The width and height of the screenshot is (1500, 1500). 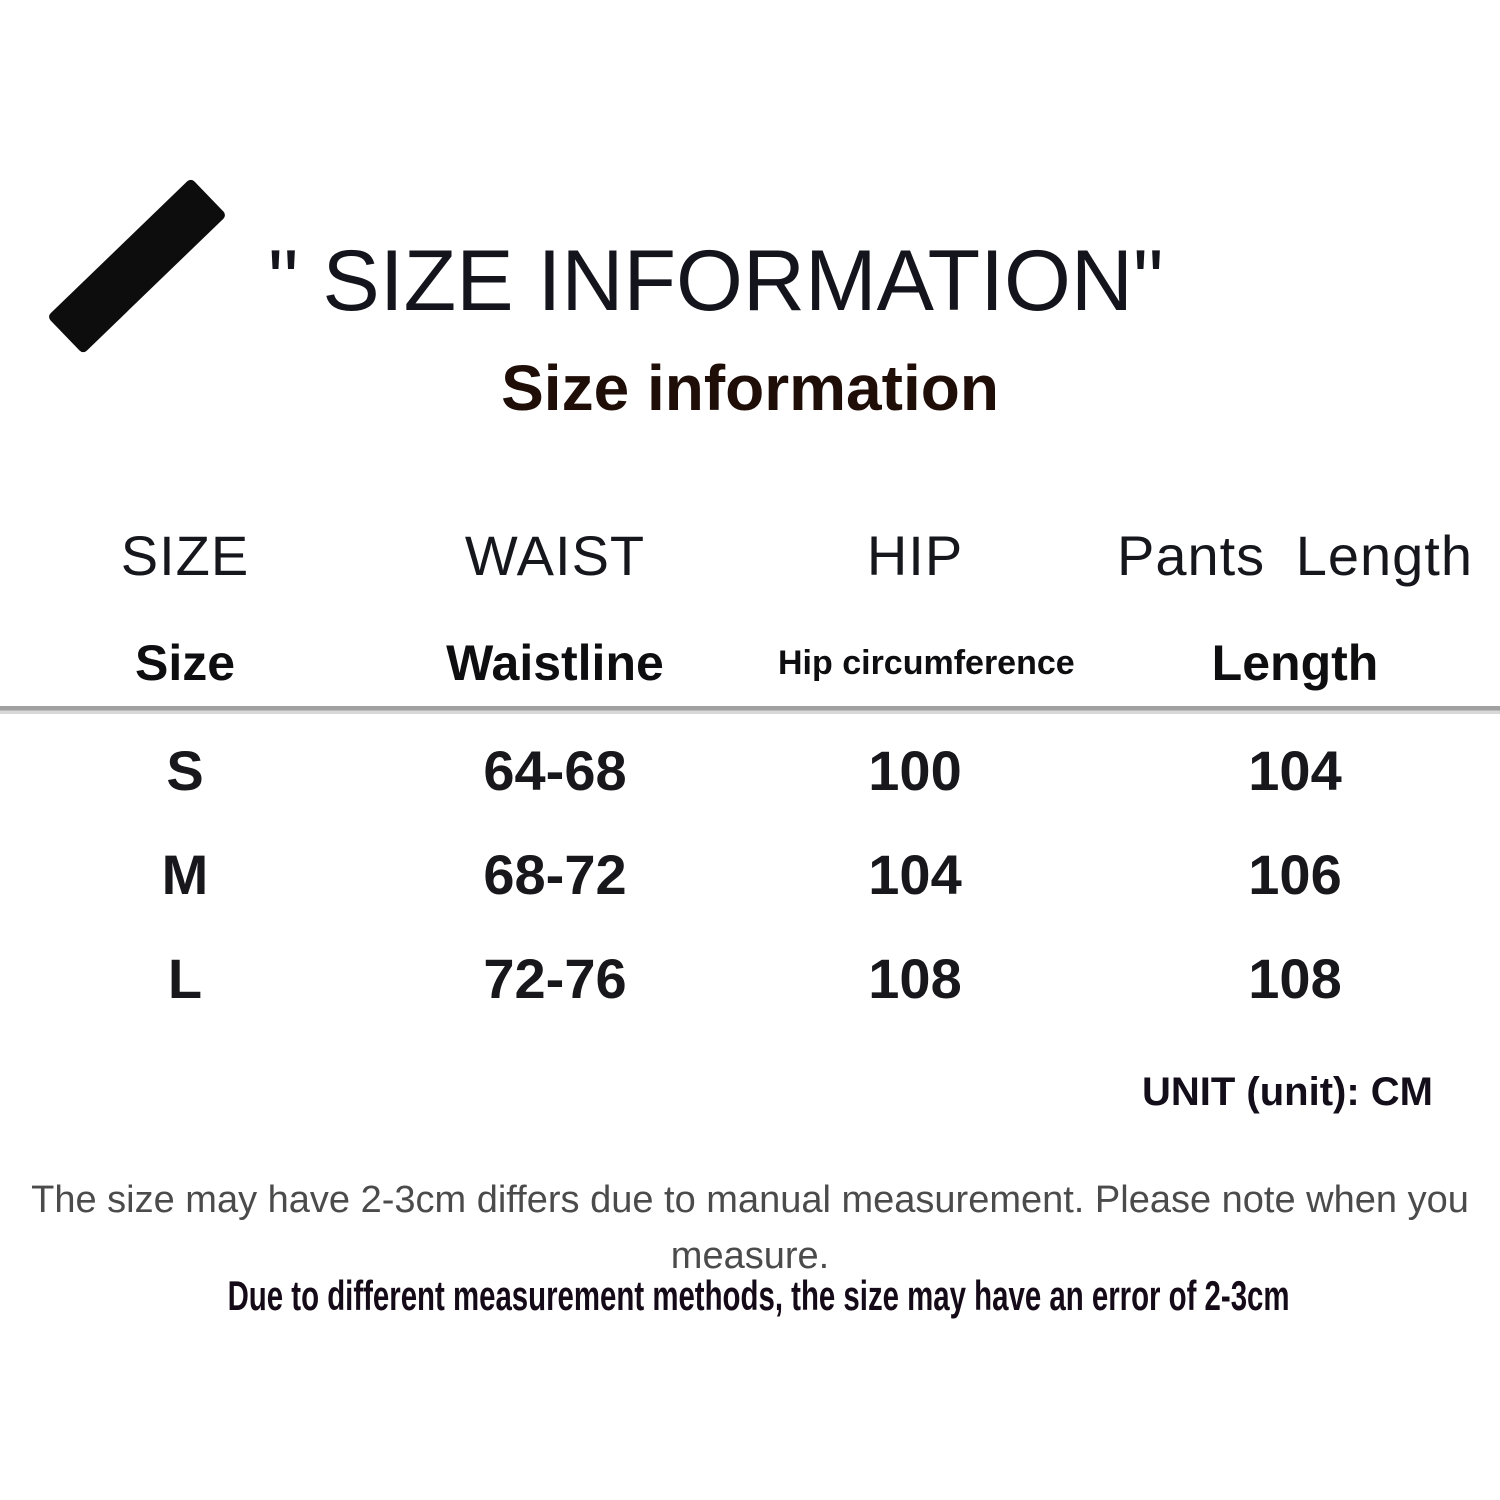 I want to click on column-header-hip-en: HIP, so click(x=915, y=555).